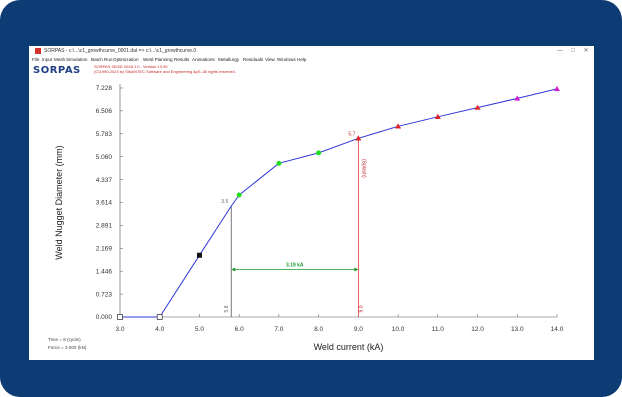 This screenshot has height=397, width=622. Describe the element at coordinates (573, 51) in the screenshot. I see `maximize-button: □` at that location.